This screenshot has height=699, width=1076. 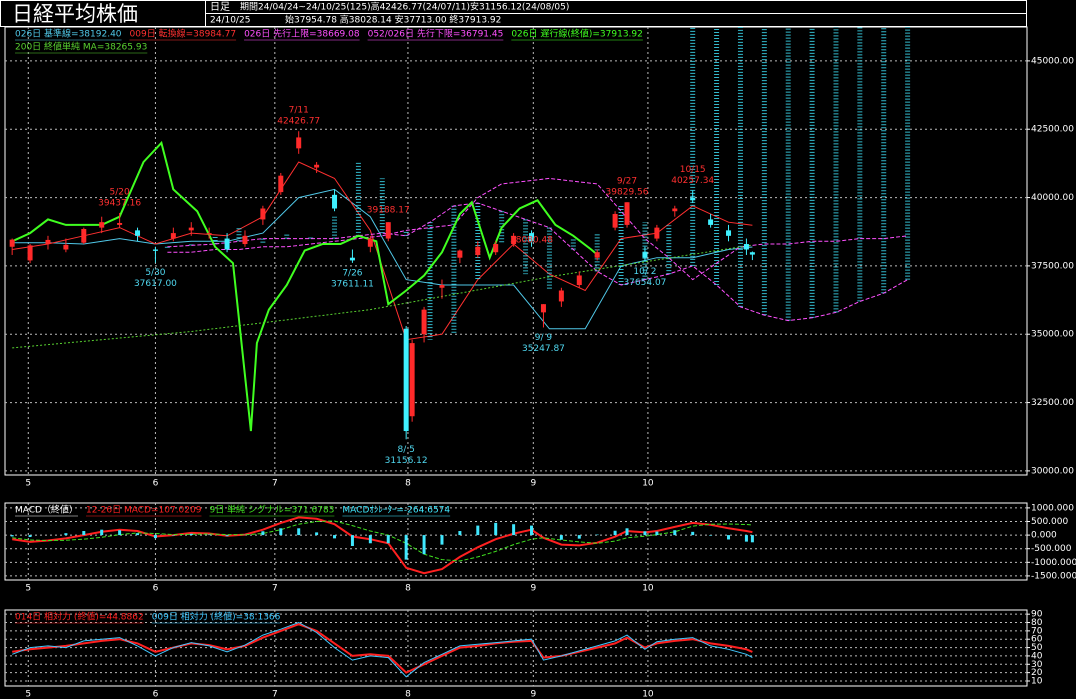 I want to click on y-tick-label: 50, so click(x=1037, y=648).